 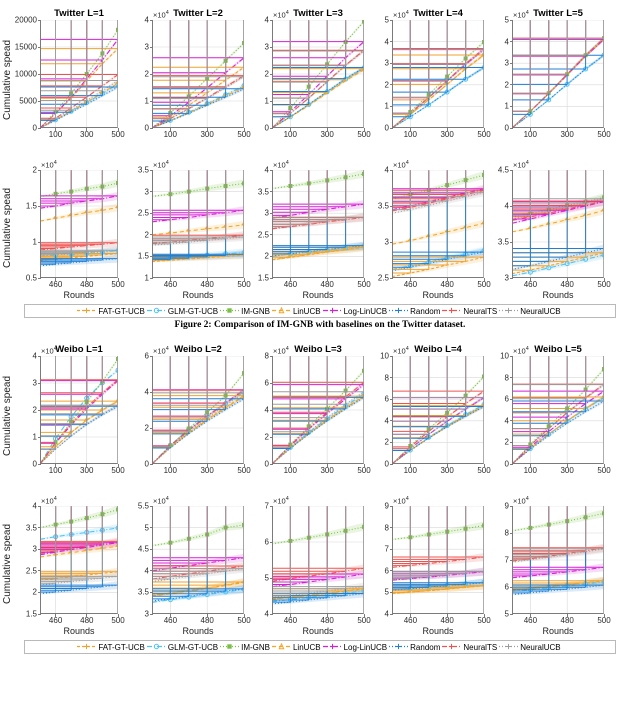 What do you see at coordinates (540, 311) in the screenshot?
I see `legend-label: NeuralUCB` at bounding box center [540, 311].